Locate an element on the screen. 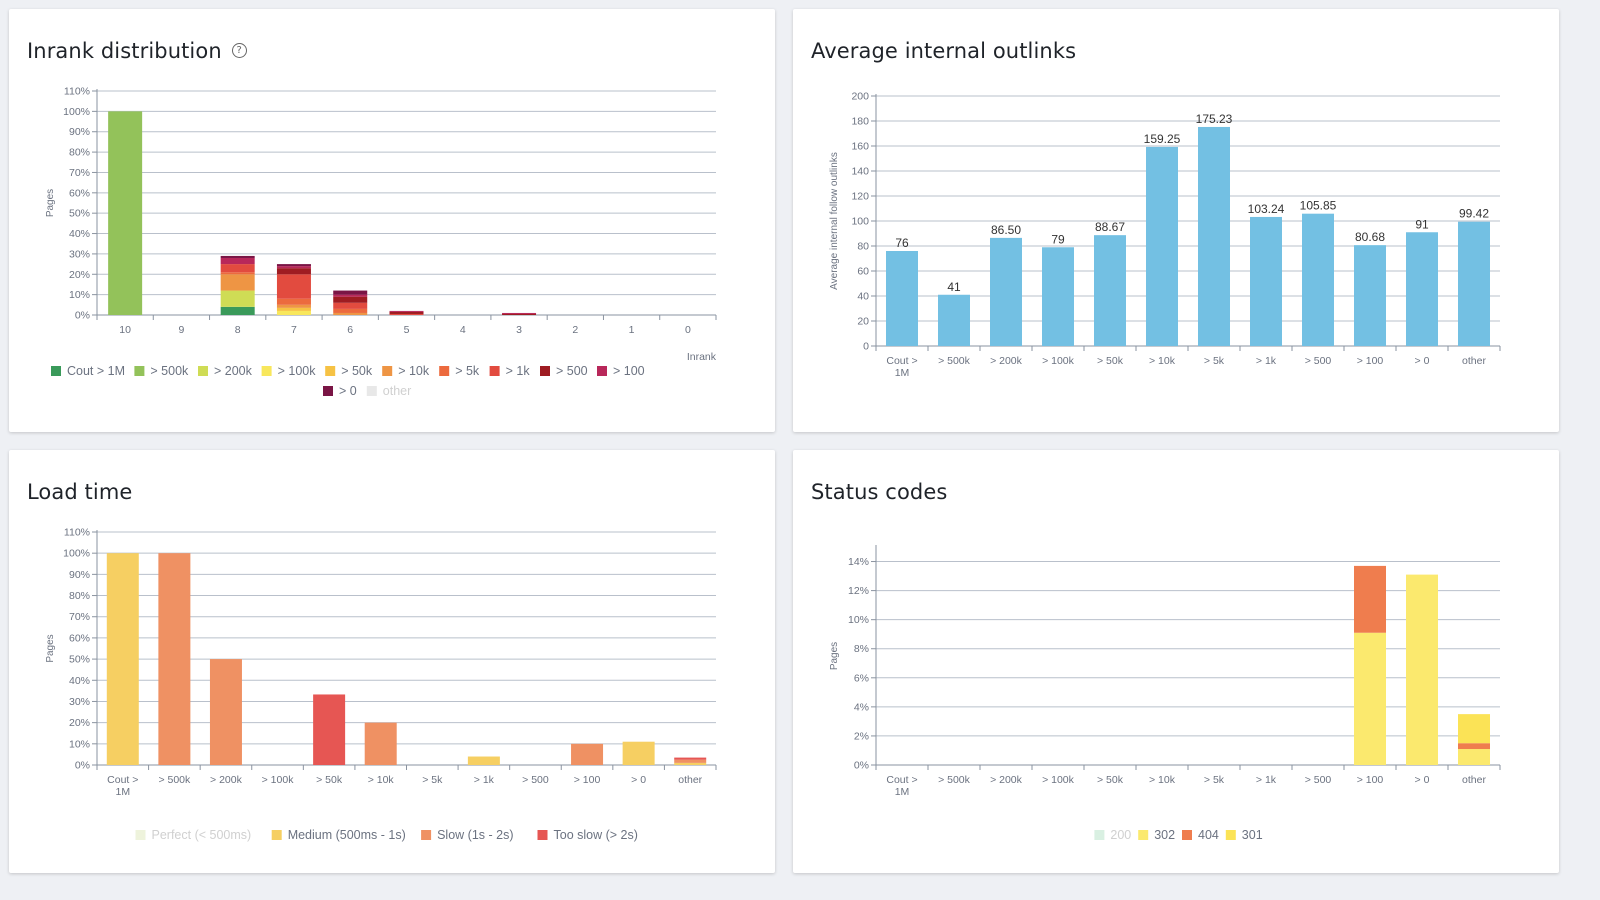 The width and height of the screenshot is (1600, 900). data-label: 91 is located at coordinates (1422, 224).